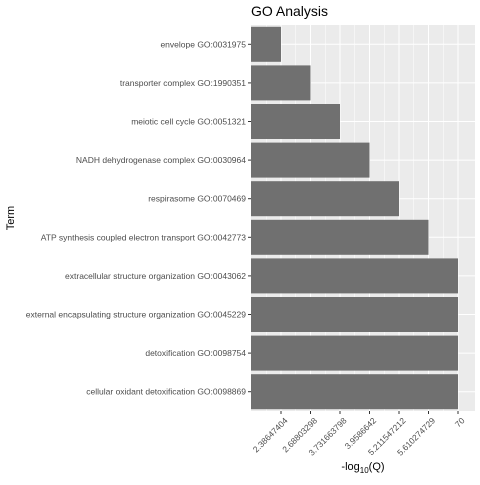 The image size is (480, 485). What do you see at coordinates (188, 122) in the screenshot?
I see `y-tick-label: meiotic cell cycle GO:0051321` at bounding box center [188, 122].